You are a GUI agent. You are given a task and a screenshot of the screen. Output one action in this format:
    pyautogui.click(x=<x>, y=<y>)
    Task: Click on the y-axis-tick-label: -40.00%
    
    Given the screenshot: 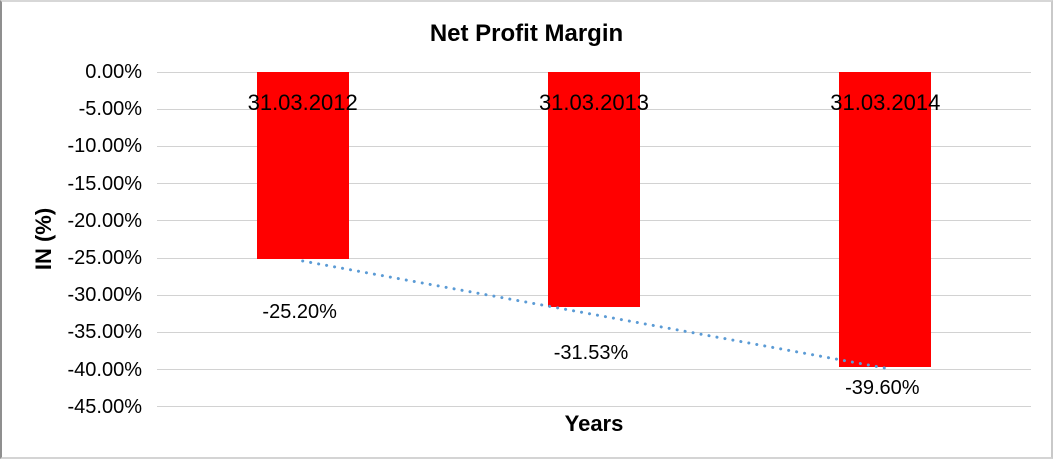 What is the action you would take?
    pyautogui.click(x=105, y=369)
    